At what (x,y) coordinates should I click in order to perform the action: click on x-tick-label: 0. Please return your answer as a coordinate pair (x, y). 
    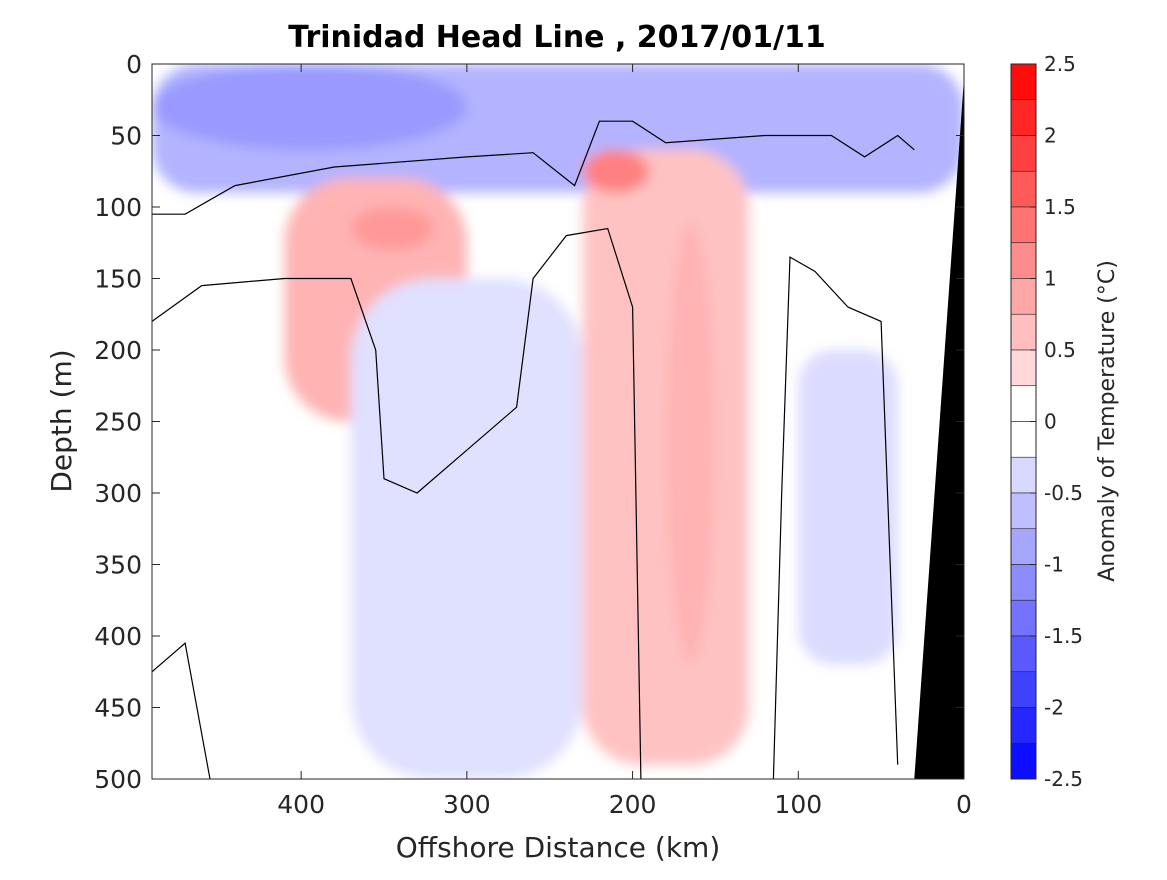
    Looking at the image, I should click on (964, 804).